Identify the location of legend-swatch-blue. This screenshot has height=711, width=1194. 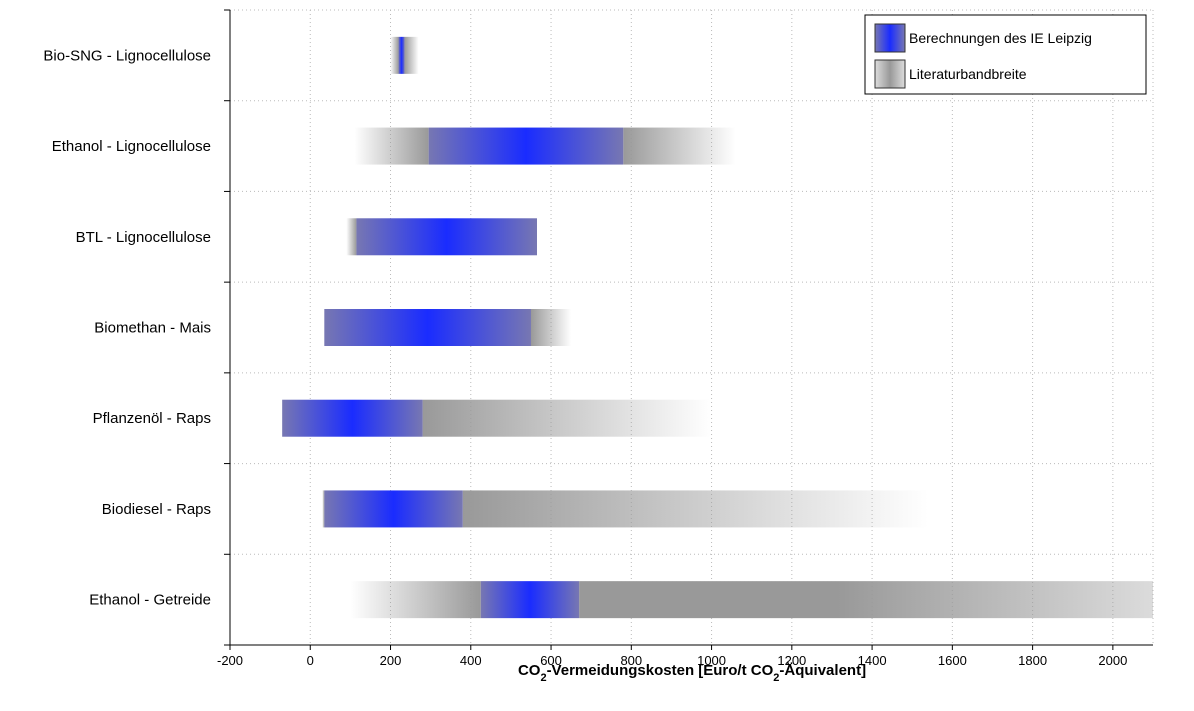
(890, 38).